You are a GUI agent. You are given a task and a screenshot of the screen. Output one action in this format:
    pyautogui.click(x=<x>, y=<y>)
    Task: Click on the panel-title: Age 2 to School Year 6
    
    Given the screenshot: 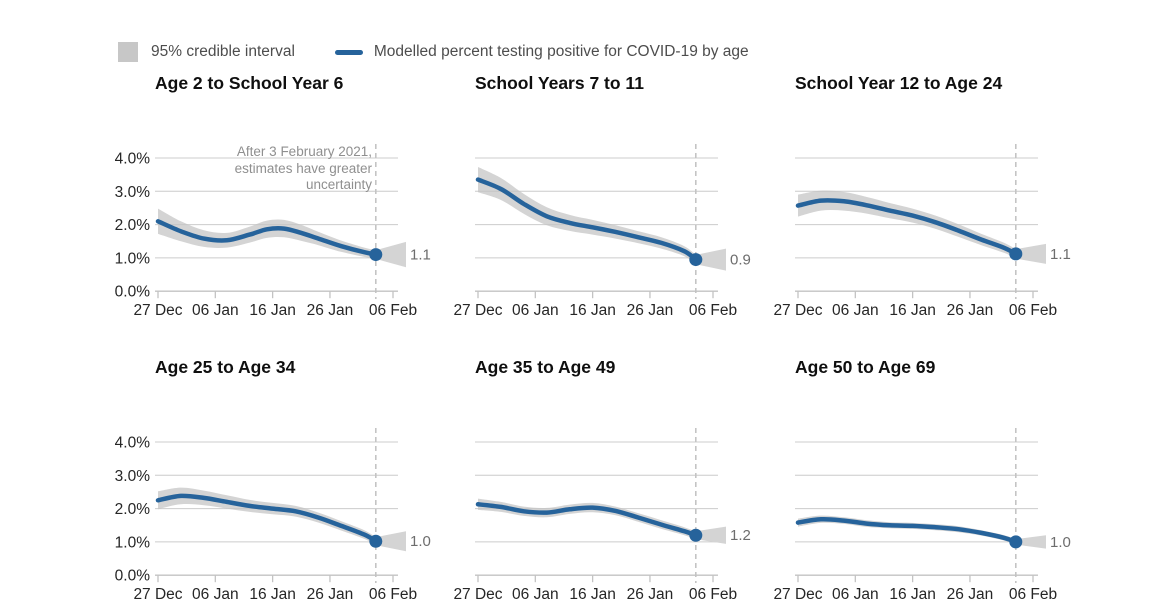 What is the action you would take?
    pyautogui.click(x=249, y=83)
    